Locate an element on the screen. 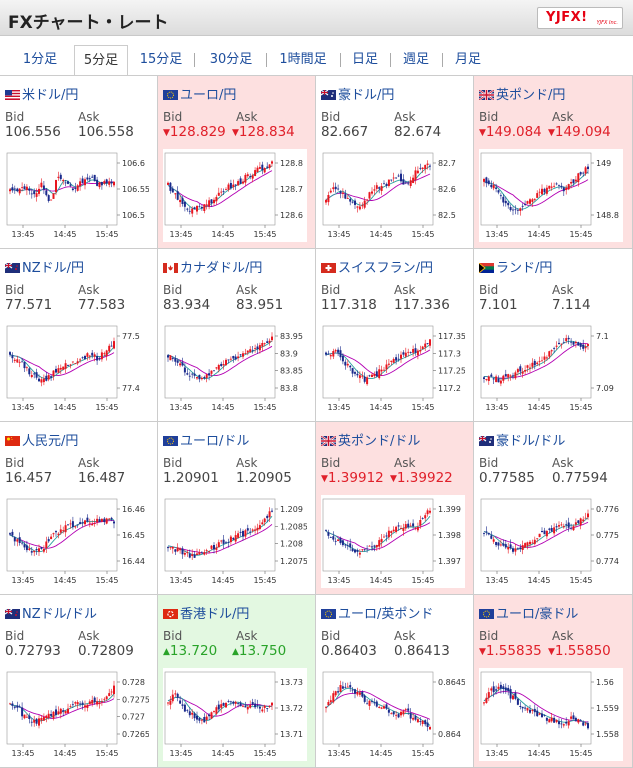  tab-3: 15分足 is located at coordinates (161, 59).